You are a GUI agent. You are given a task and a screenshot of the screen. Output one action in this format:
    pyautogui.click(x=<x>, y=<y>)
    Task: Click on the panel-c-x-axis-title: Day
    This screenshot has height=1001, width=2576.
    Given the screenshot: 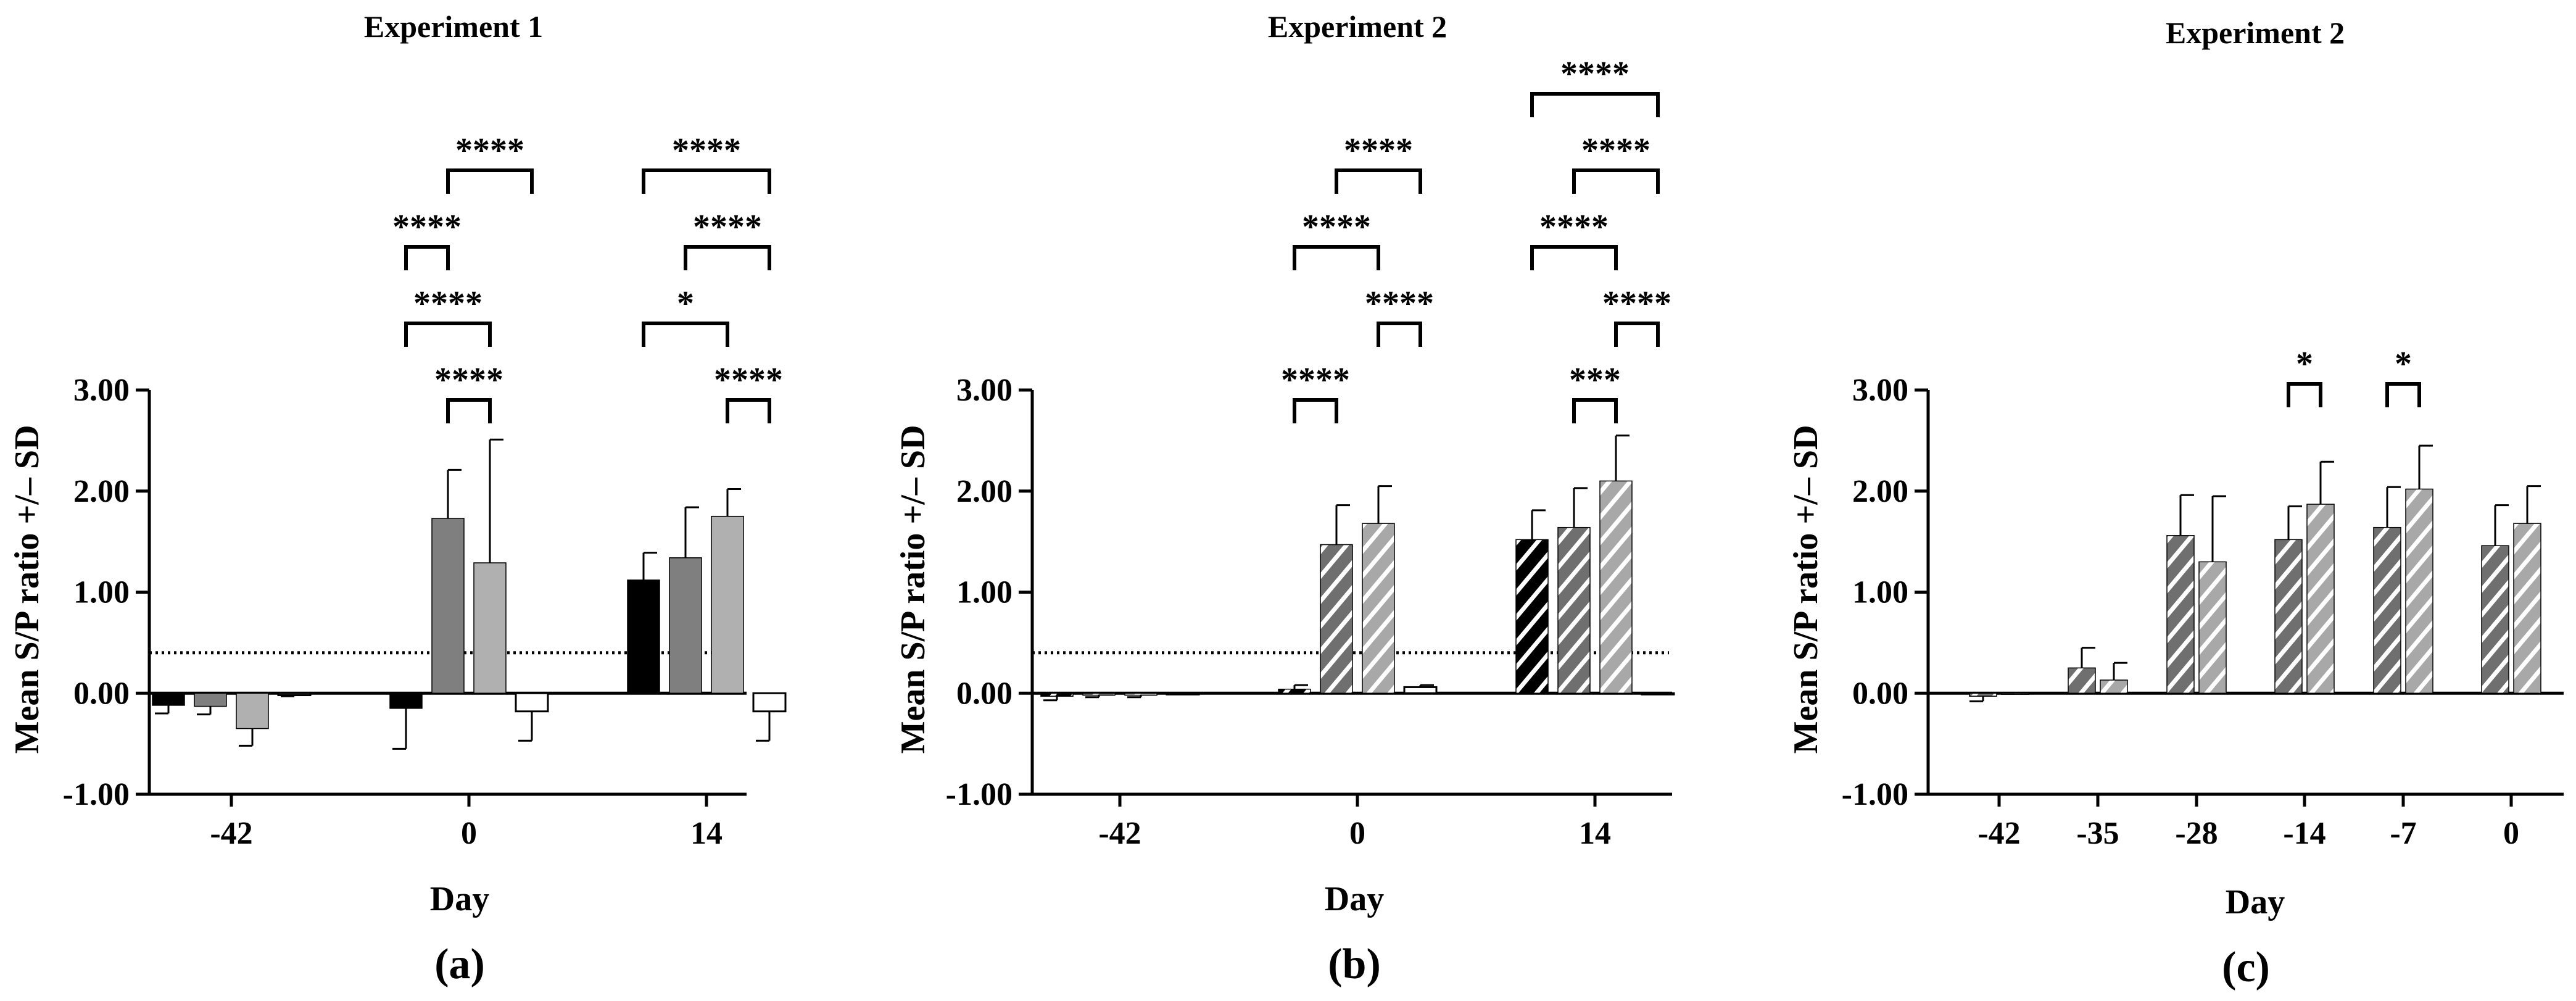 What is the action you would take?
    pyautogui.click(x=2255, y=902)
    